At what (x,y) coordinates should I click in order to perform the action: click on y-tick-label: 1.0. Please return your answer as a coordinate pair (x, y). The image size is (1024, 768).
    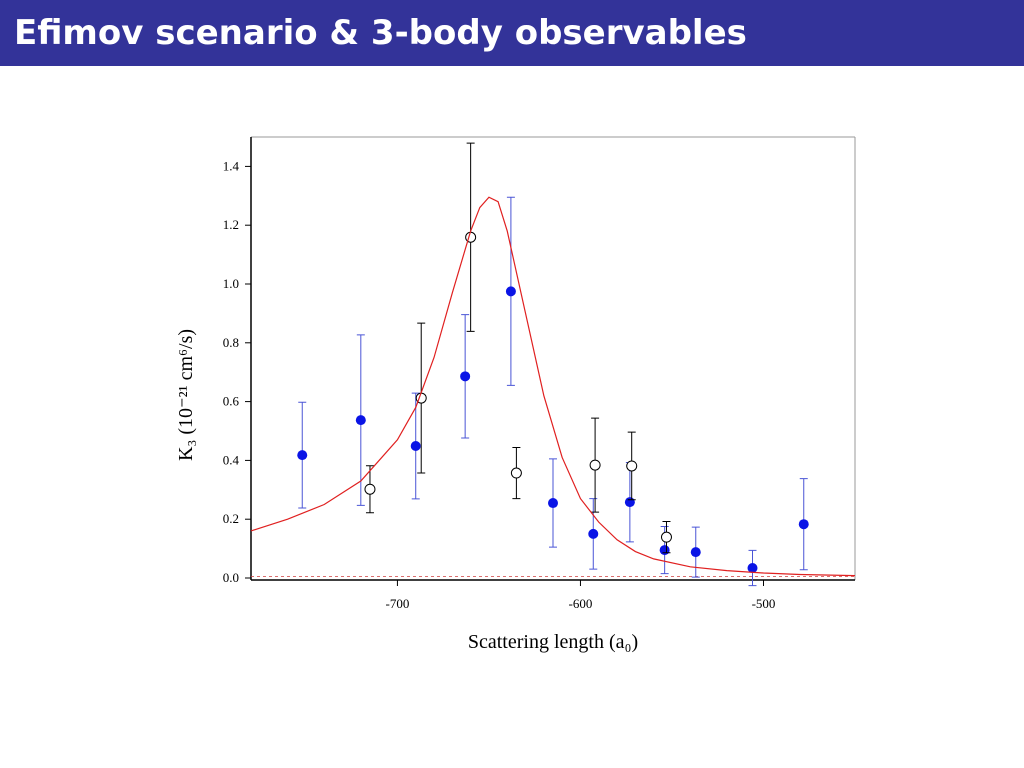
    Looking at the image, I should click on (231, 283).